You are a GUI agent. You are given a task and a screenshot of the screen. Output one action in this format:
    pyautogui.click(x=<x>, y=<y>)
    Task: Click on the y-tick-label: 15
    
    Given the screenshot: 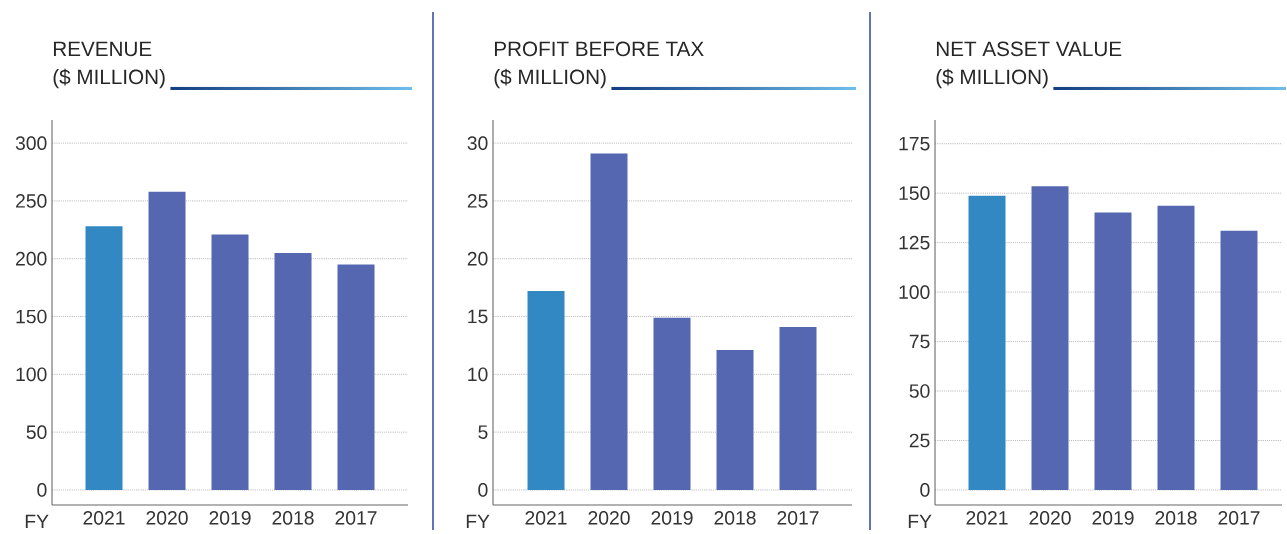 What is the action you would take?
    pyautogui.click(x=478, y=316)
    